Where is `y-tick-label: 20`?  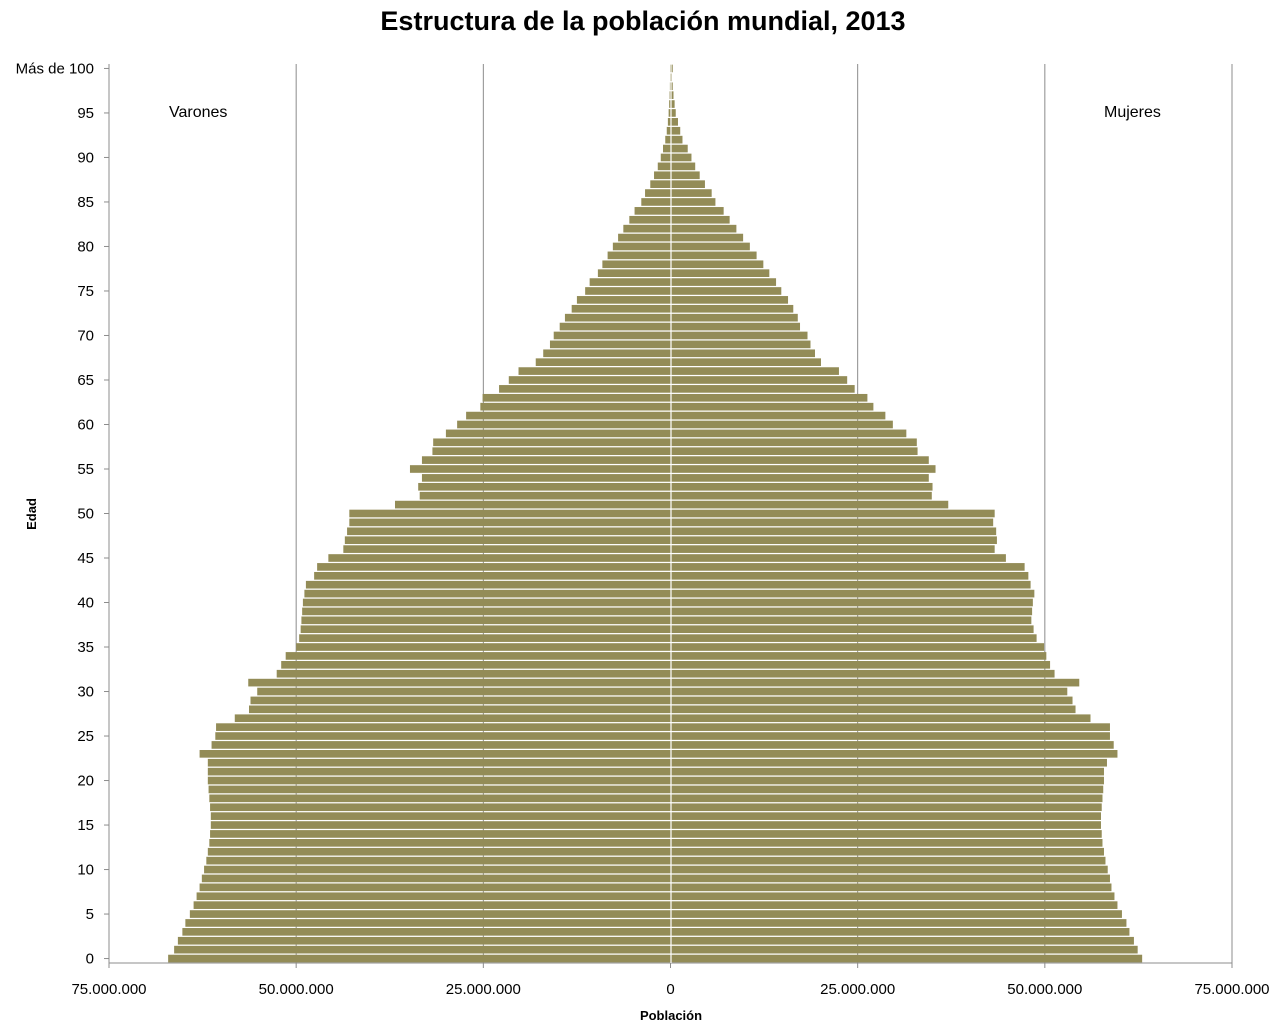
y-tick-label: 20 is located at coordinates (85, 781).